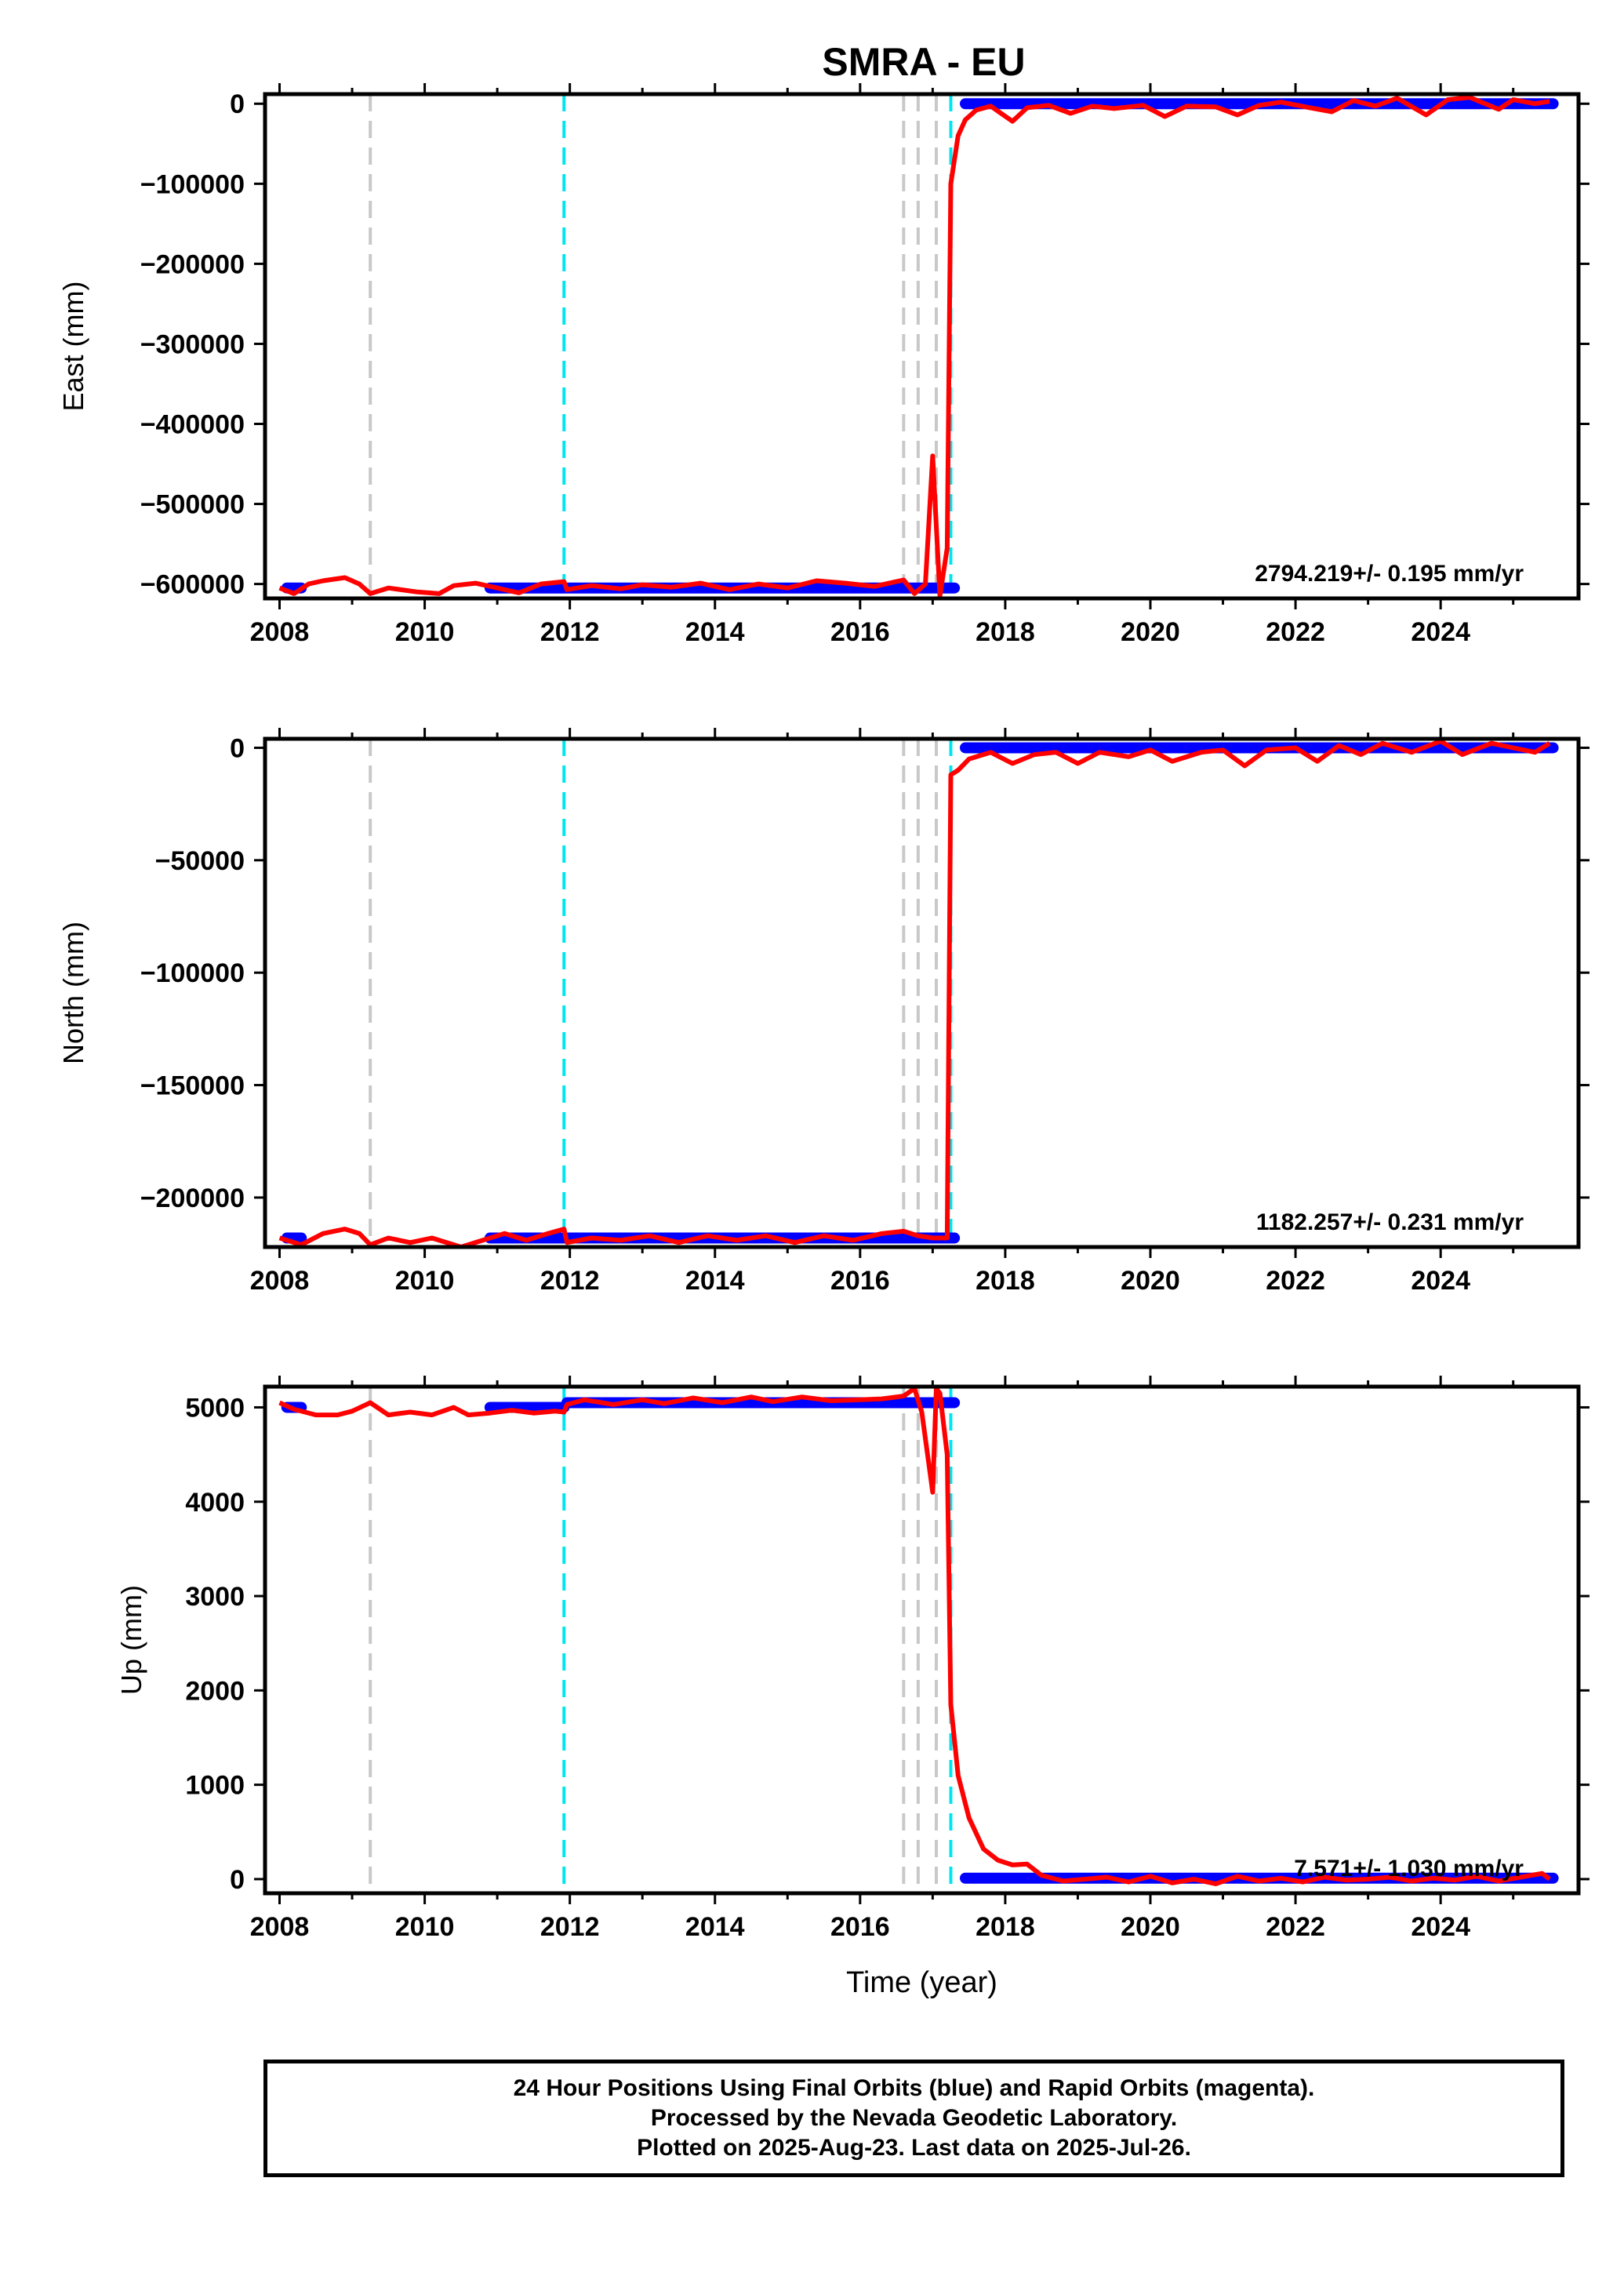 This screenshot has height=2276, width=1624. What do you see at coordinates (193, 184) in the screenshot?
I see `east-y-tick-label: −100000` at bounding box center [193, 184].